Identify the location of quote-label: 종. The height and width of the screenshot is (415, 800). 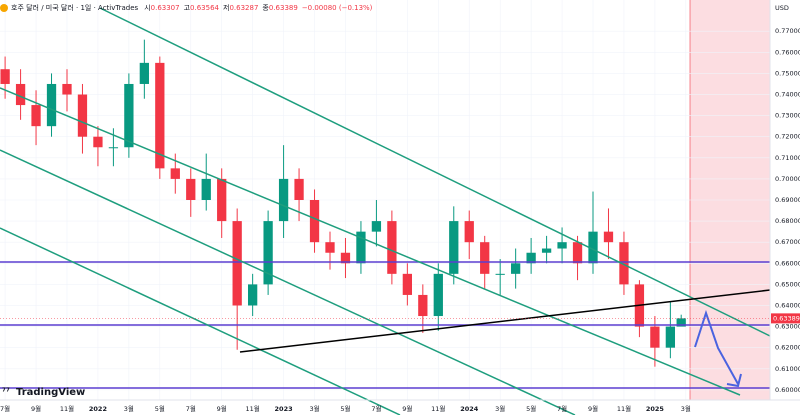
(265, 8).